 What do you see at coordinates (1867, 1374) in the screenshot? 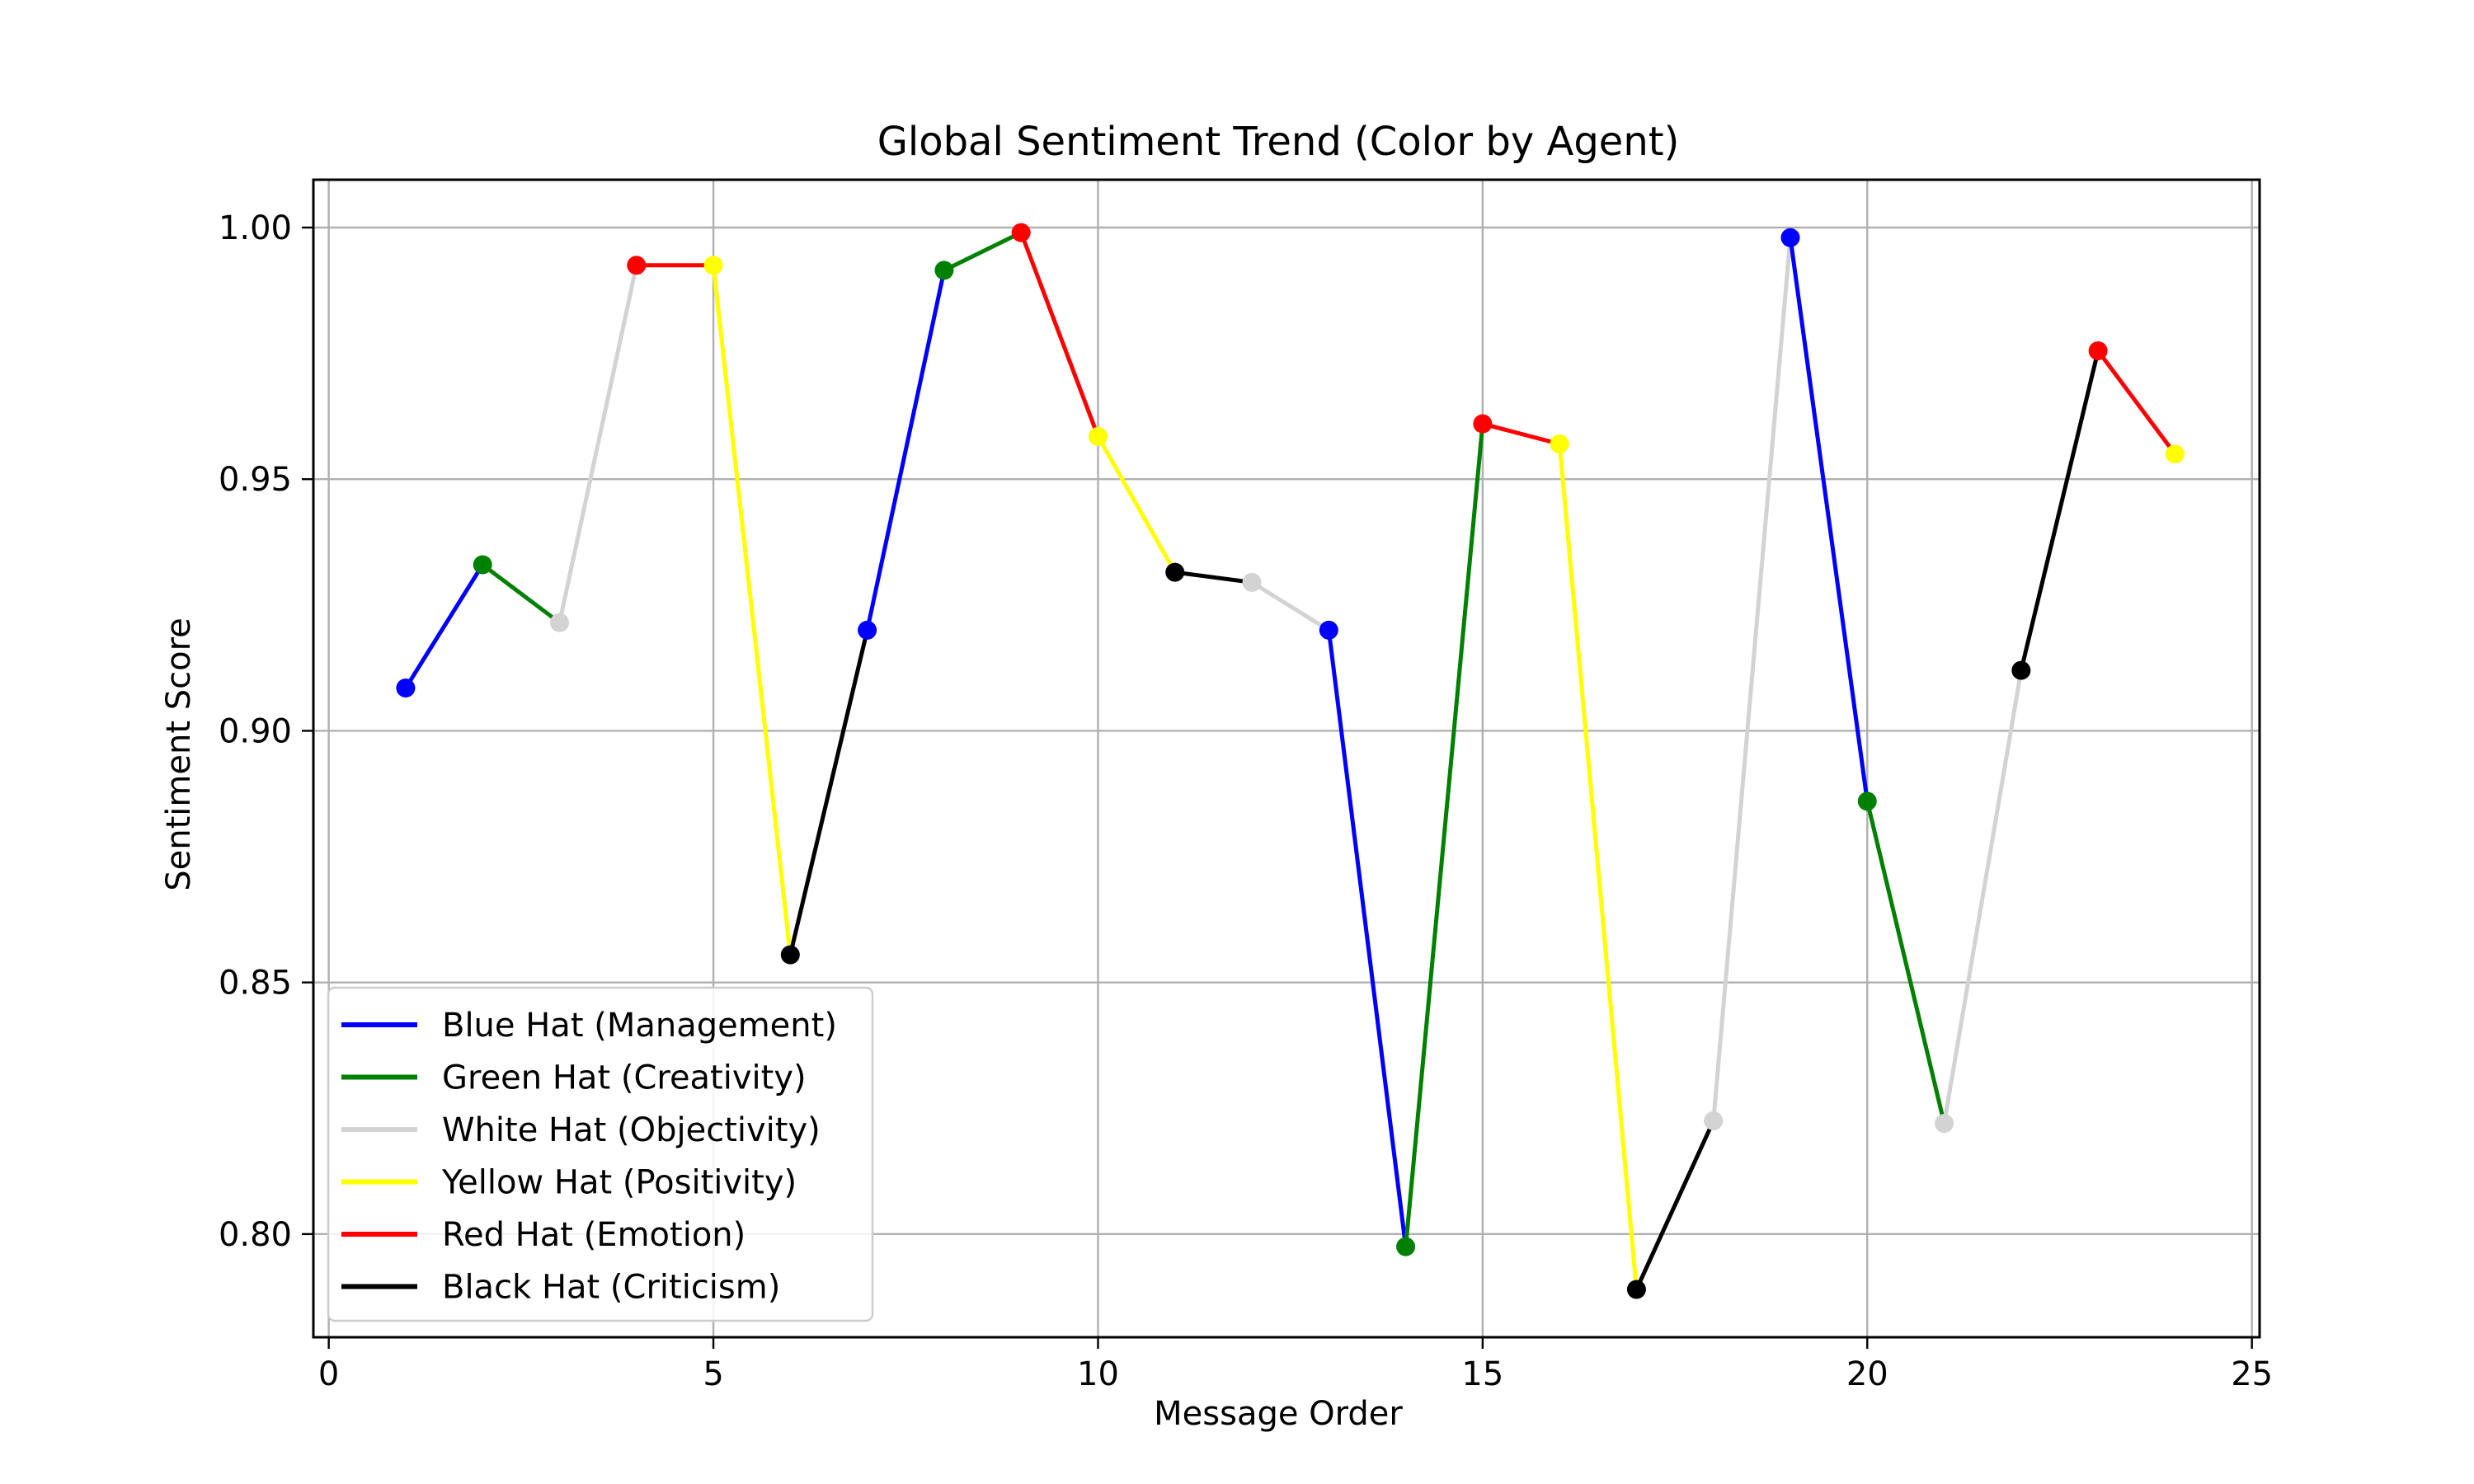
I see `x-tick-label: 20` at bounding box center [1867, 1374].